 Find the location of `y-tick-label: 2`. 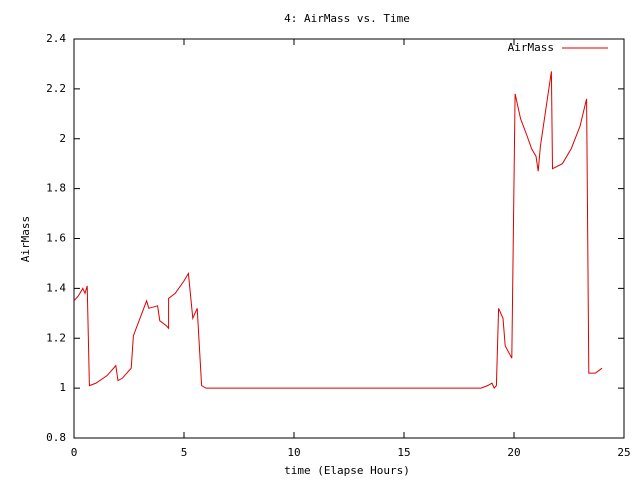

y-tick-label: 2 is located at coordinates (62, 138).